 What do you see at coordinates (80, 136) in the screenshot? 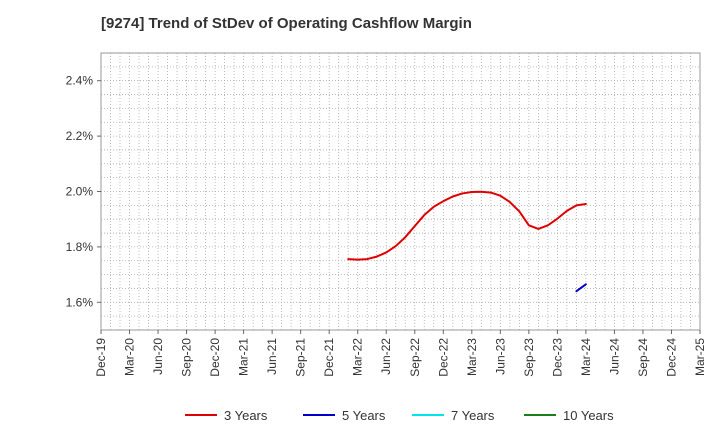
I see `y-tick-label: 2.2%` at bounding box center [80, 136].